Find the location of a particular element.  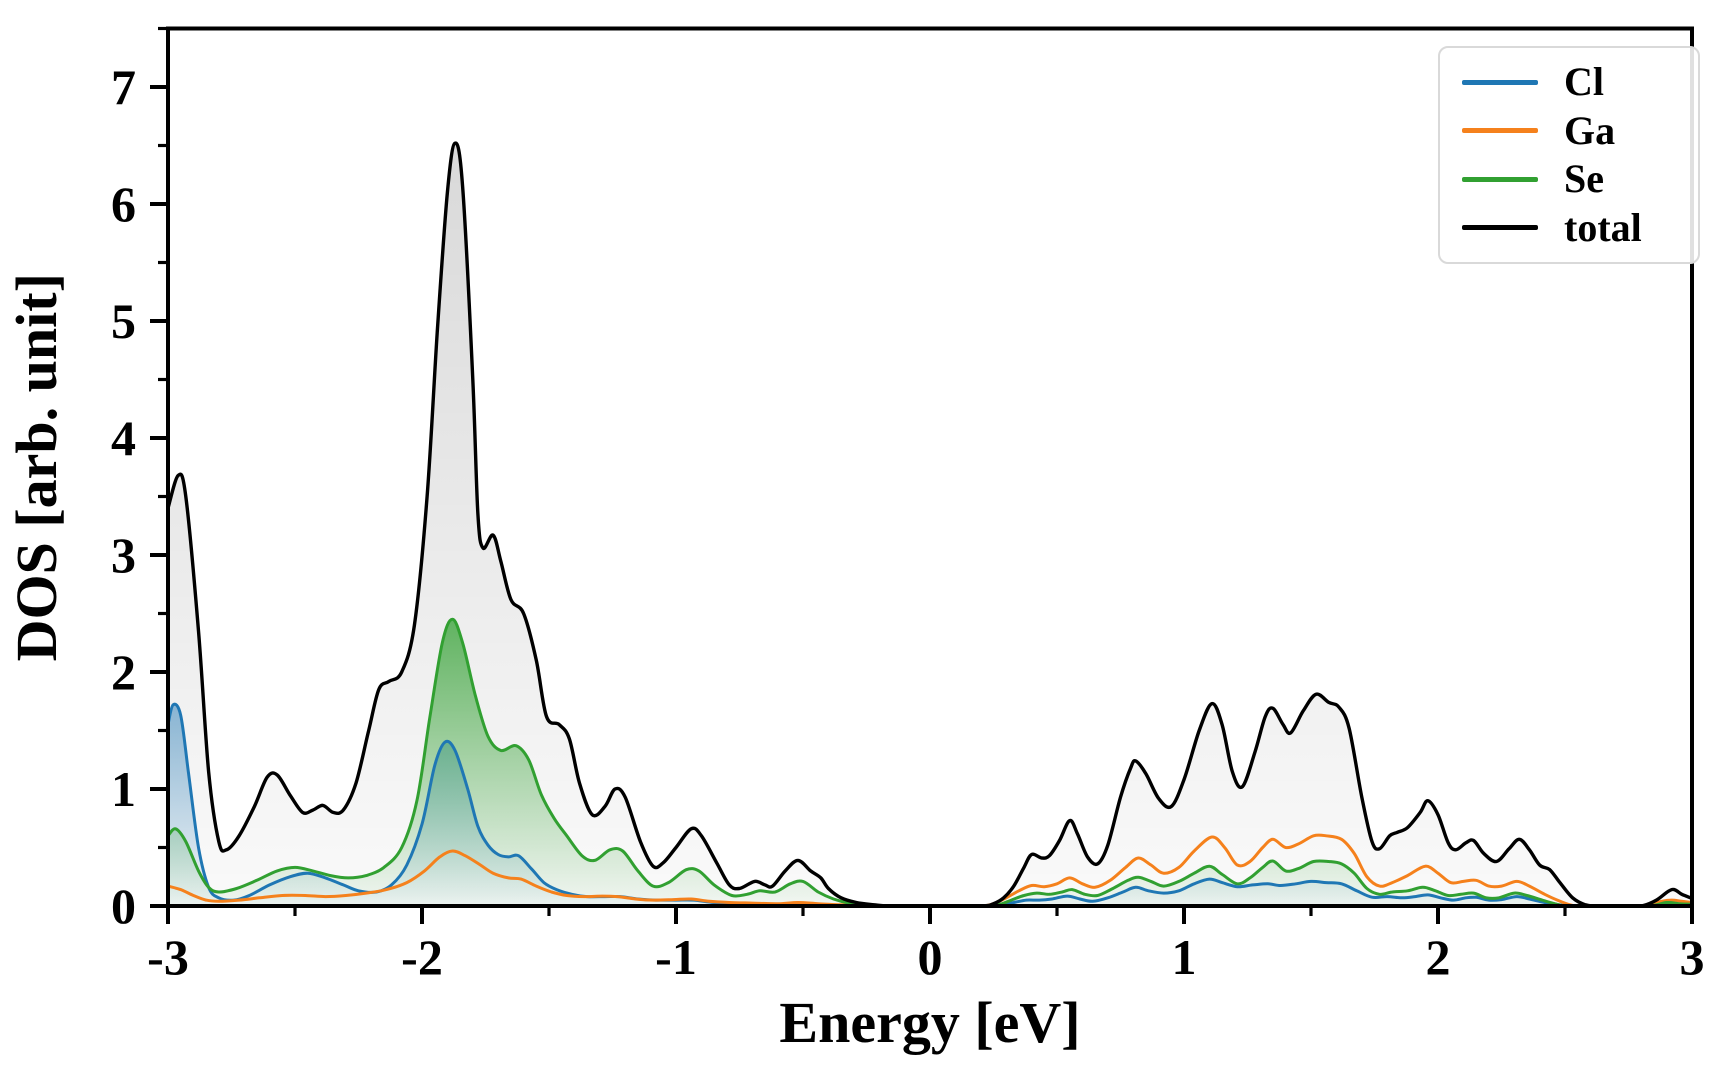

y-tick-label: 5 is located at coordinates (123, 321).